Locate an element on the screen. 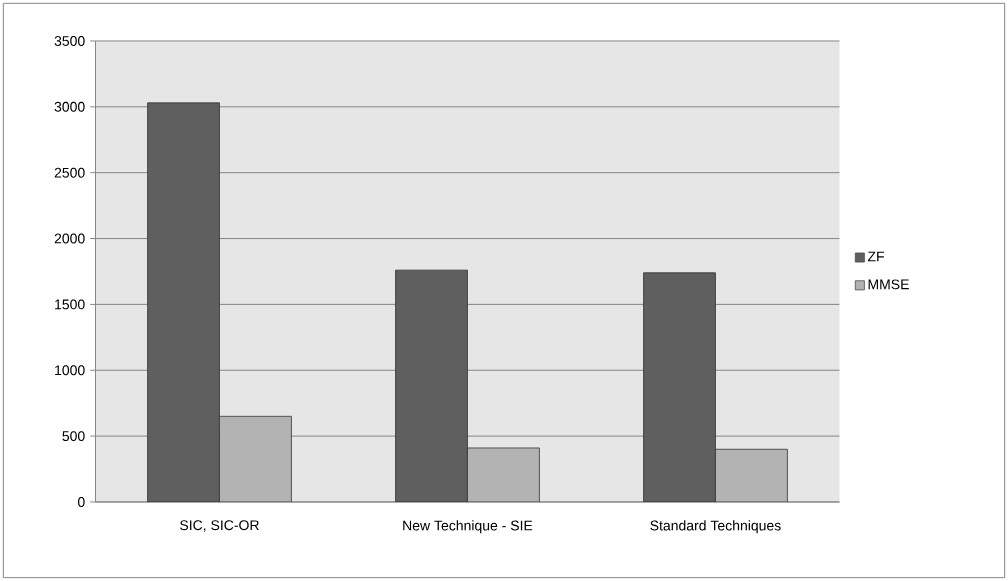 This screenshot has height=581, width=1008. x-tick-label: Standard Techniques is located at coordinates (715, 527).